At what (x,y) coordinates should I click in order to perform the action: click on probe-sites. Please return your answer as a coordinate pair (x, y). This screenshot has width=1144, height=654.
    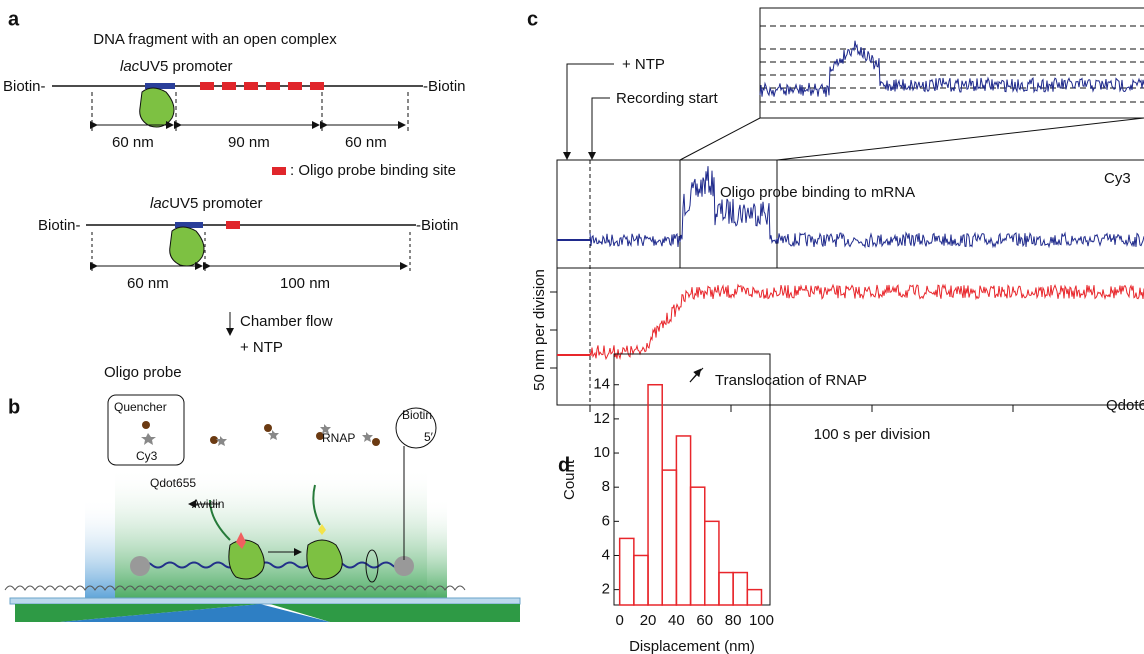
    Looking at the image, I should click on (262, 86).